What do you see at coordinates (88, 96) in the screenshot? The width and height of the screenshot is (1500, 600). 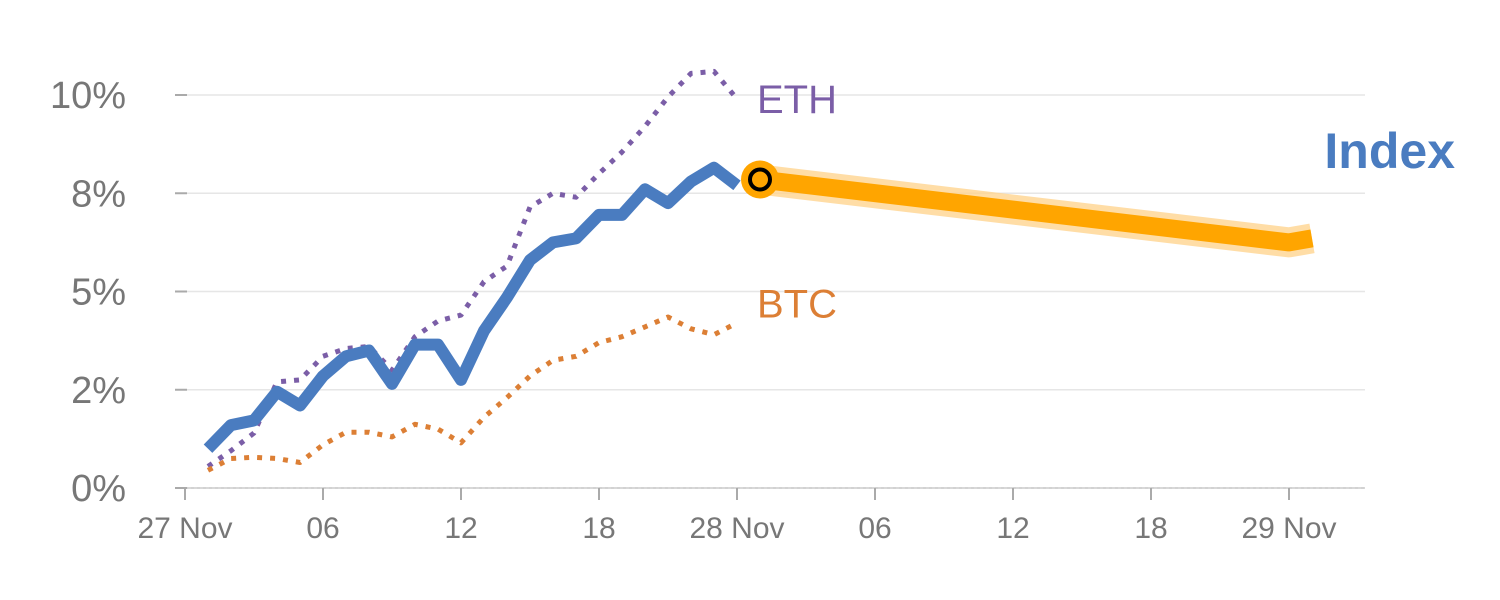 I see `y-tick-label: 10%` at bounding box center [88, 96].